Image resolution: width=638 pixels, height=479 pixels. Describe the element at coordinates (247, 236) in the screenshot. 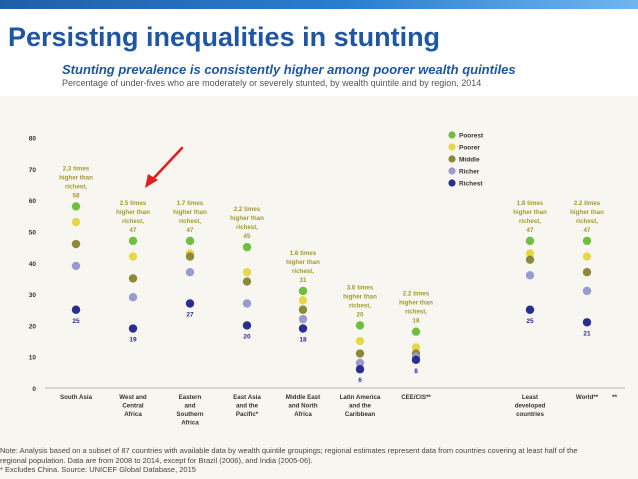

I see `annotation-text: 45` at that location.